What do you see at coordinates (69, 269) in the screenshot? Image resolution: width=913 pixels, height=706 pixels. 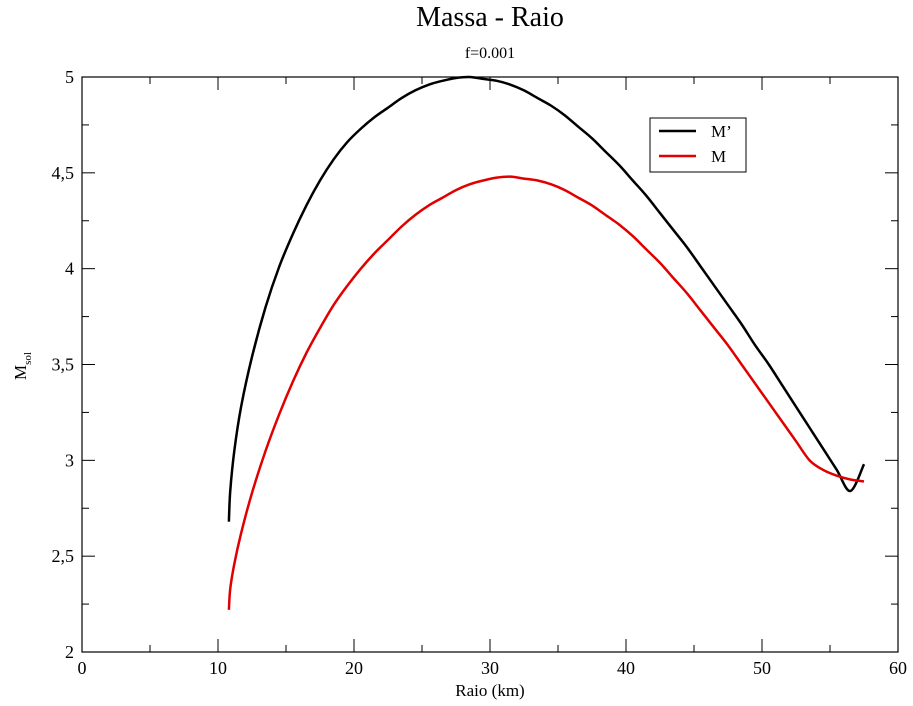 I see `y-tick-label: 4` at bounding box center [69, 269].